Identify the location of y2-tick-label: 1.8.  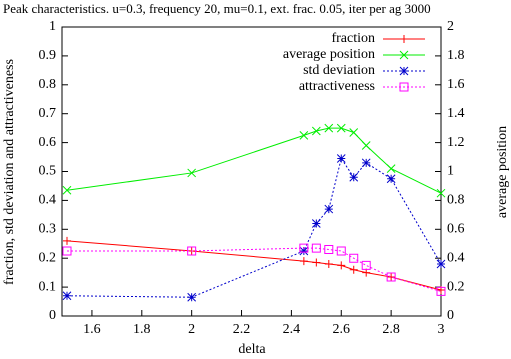
(456, 55).